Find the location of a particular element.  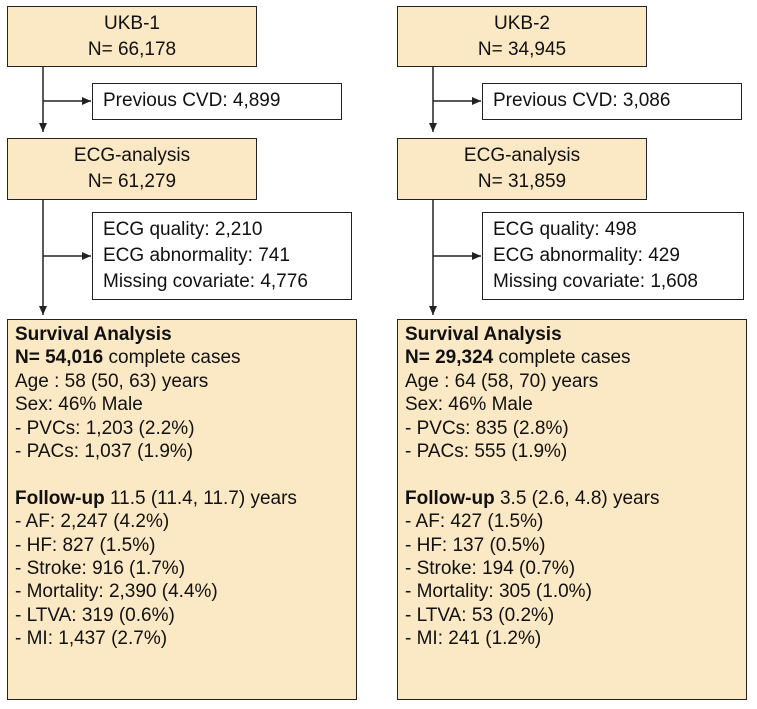

ukb1-pvcs: - PVCs: 1,203 (2.2%) is located at coordinates (105, 428).